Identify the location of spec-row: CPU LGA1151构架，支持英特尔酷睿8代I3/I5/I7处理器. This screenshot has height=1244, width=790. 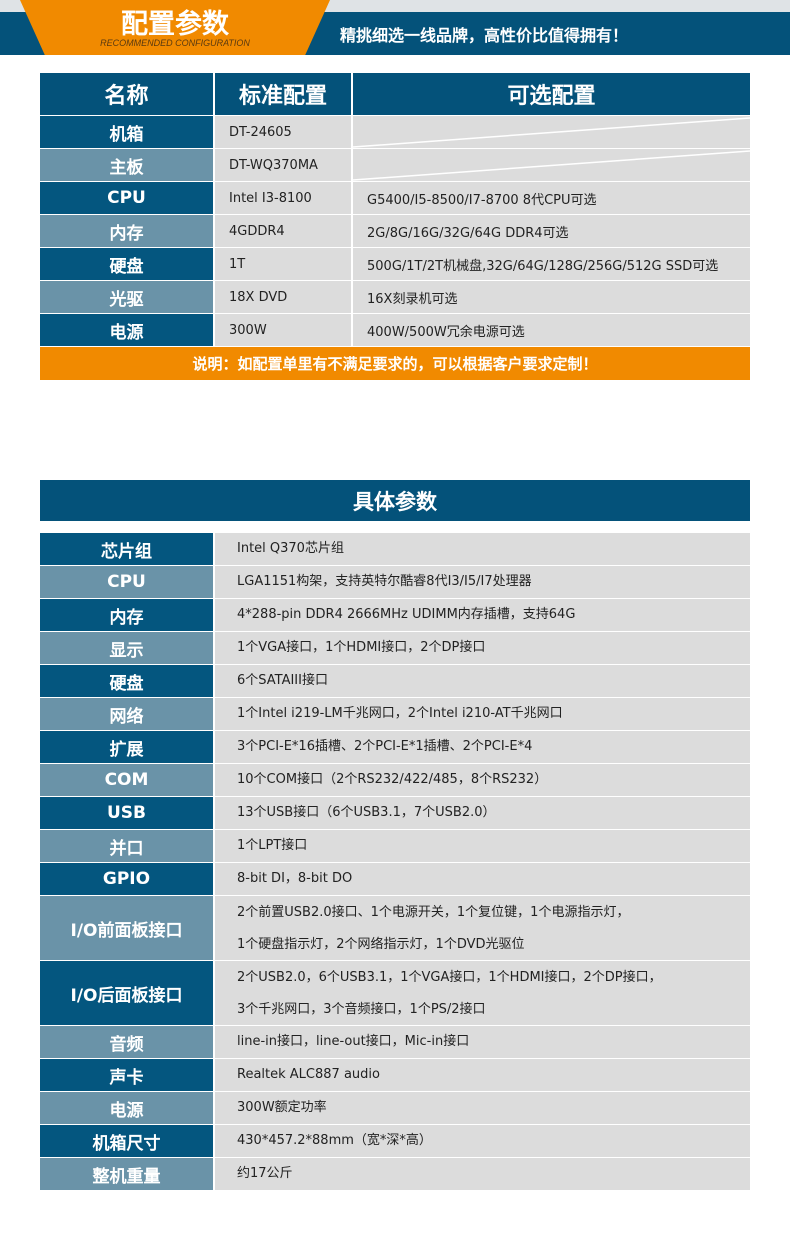
(395, 582).